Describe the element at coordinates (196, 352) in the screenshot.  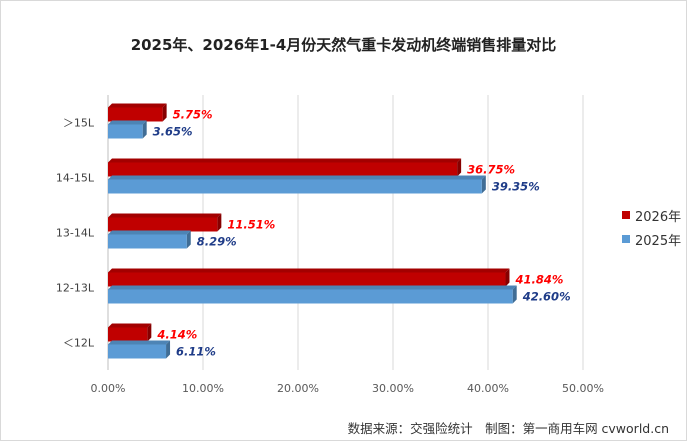
I see `data-label: 6.11%` at that location.